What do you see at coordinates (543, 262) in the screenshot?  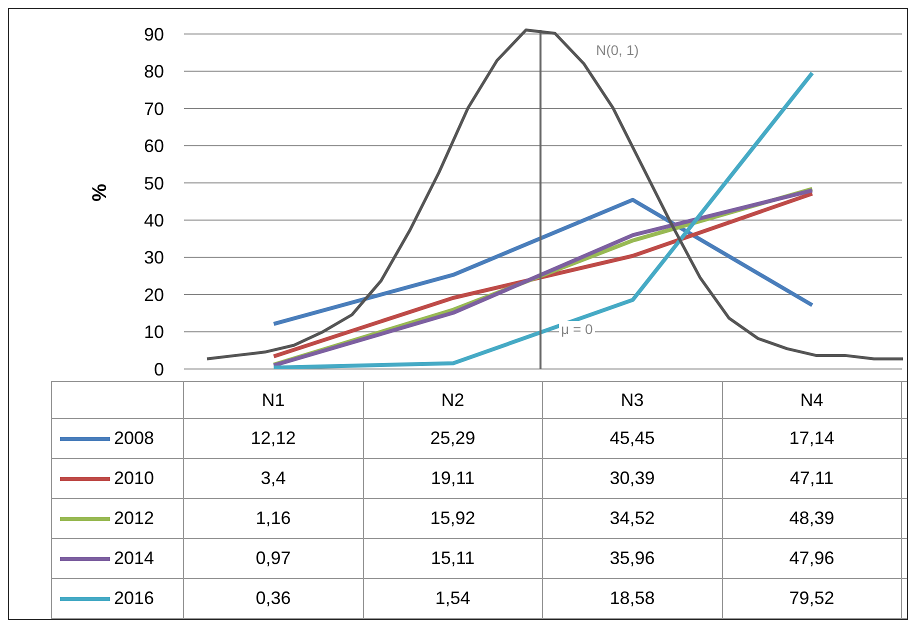 I see `line-series` at bounding box center [543, 262].